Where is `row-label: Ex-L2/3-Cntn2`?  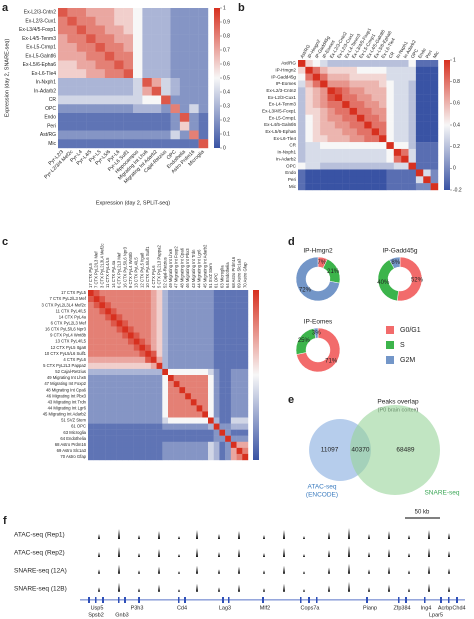
row-label: Ex-L2/3-Cntn2 is located at coordinates (40, 13).